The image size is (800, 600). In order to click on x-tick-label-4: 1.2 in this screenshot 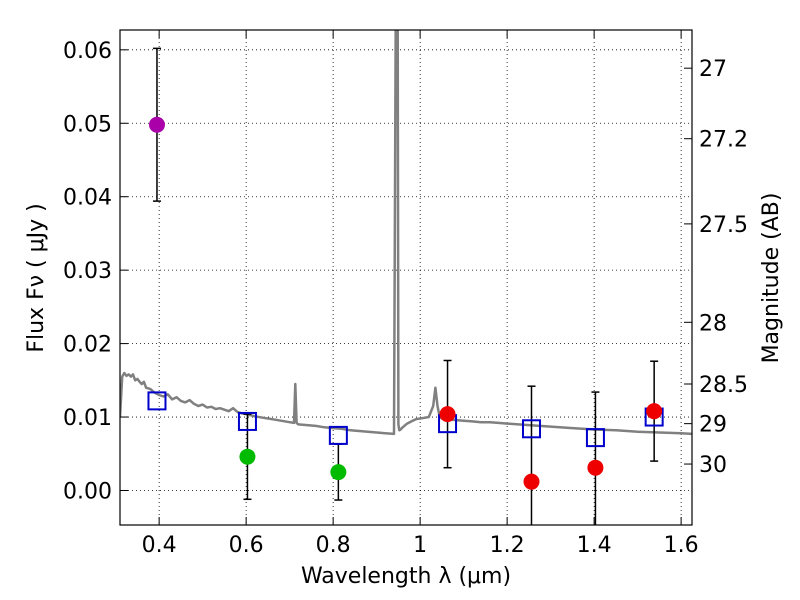, I will do `click(507, 545)`.